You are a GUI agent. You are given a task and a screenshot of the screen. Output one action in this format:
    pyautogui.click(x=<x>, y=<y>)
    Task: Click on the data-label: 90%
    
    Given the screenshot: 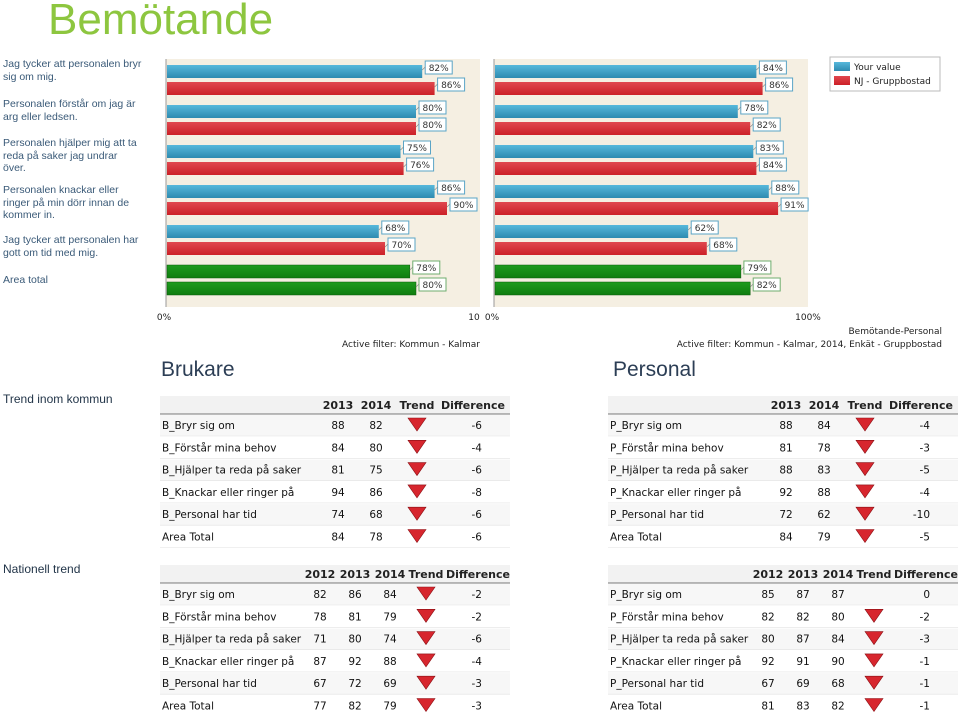 What is the action you would take?
    pyautogui.click(x=463, y=206)
    